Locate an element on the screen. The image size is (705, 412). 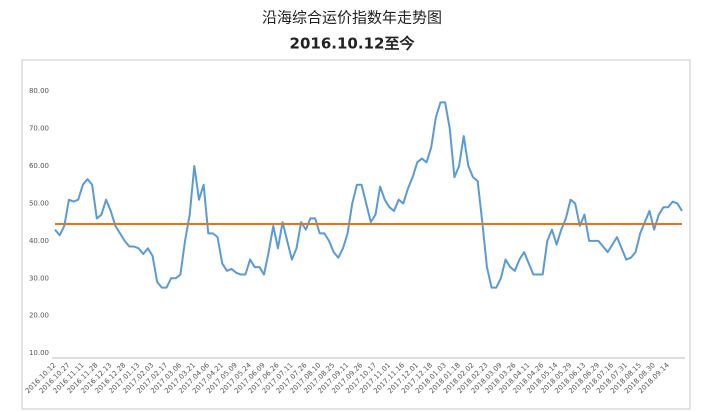
y-tick-label: 10.00 is located at coordinates (39, 353).